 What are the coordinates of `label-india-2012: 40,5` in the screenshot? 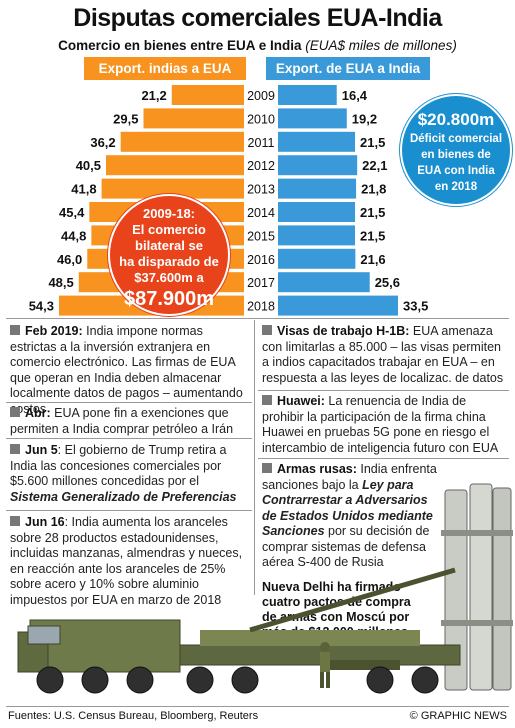 It's located at (88, 165).